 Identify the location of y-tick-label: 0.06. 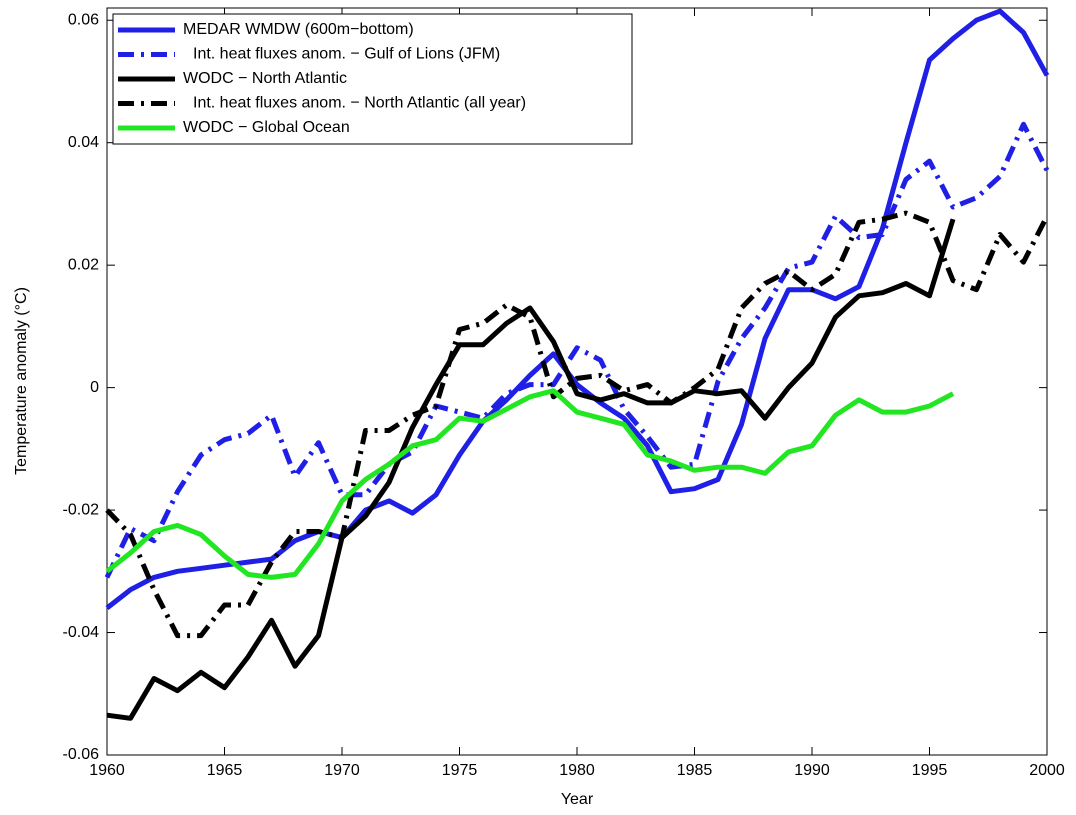
(83, 19).